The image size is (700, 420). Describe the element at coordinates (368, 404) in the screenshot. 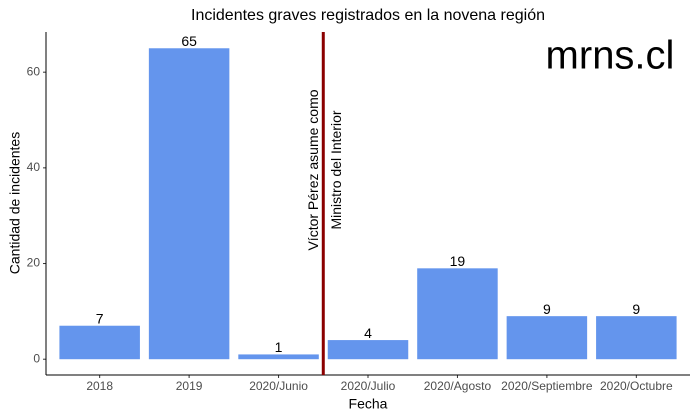

I see `x-axis-label: Fecha` at that location.